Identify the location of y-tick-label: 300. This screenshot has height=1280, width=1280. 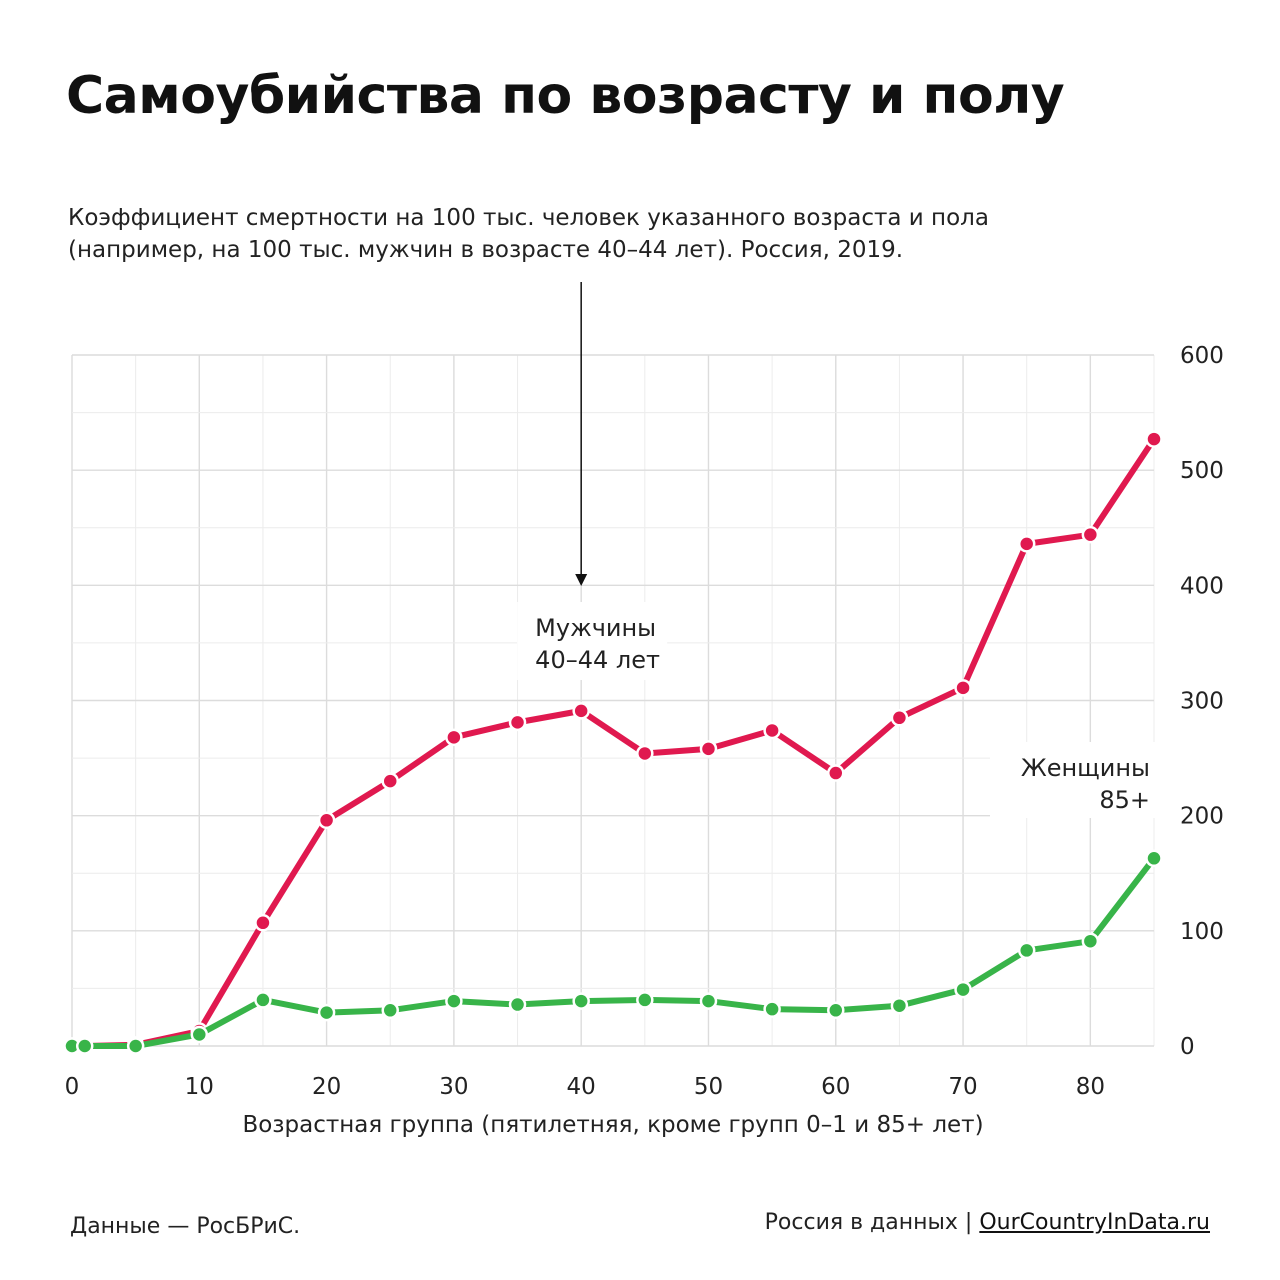
(1202, 702).